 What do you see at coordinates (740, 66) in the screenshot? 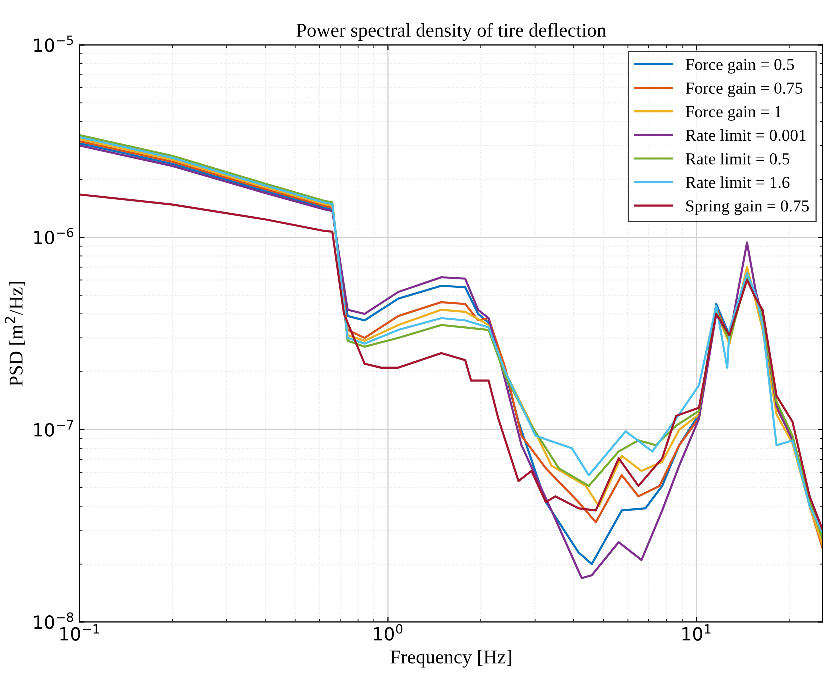
I see `legend-label: Force gain = 0.5` at bounding box center [740, 66].